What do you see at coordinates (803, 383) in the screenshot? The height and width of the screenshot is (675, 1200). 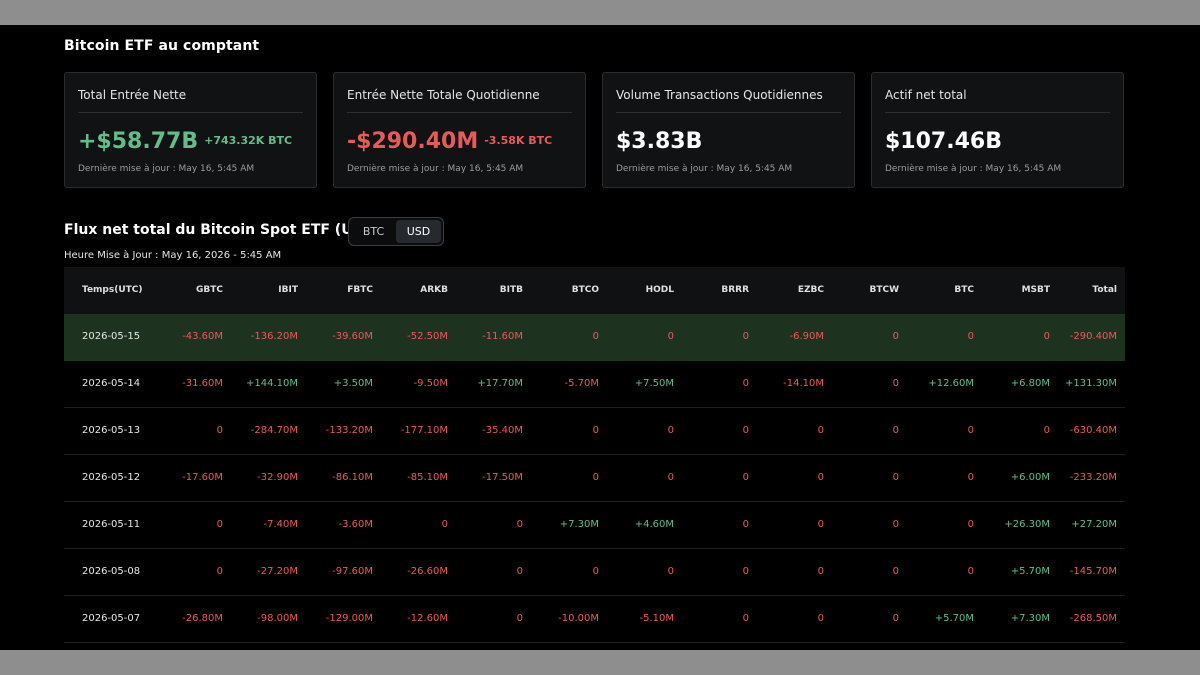 I see `cell-ezbc: -14.10M` at bounding box center [803, 383].